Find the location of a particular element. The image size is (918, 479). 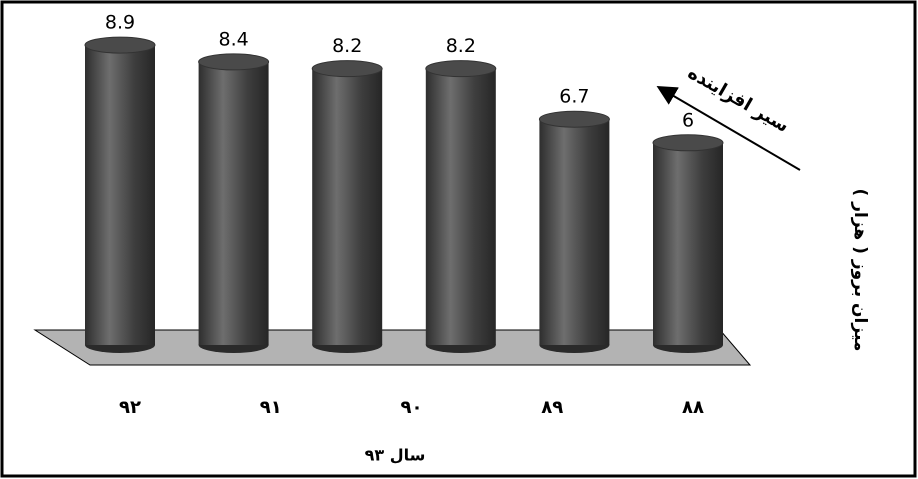

x-axis-label: سال ۹۳ is located at coordinates (395, 455).